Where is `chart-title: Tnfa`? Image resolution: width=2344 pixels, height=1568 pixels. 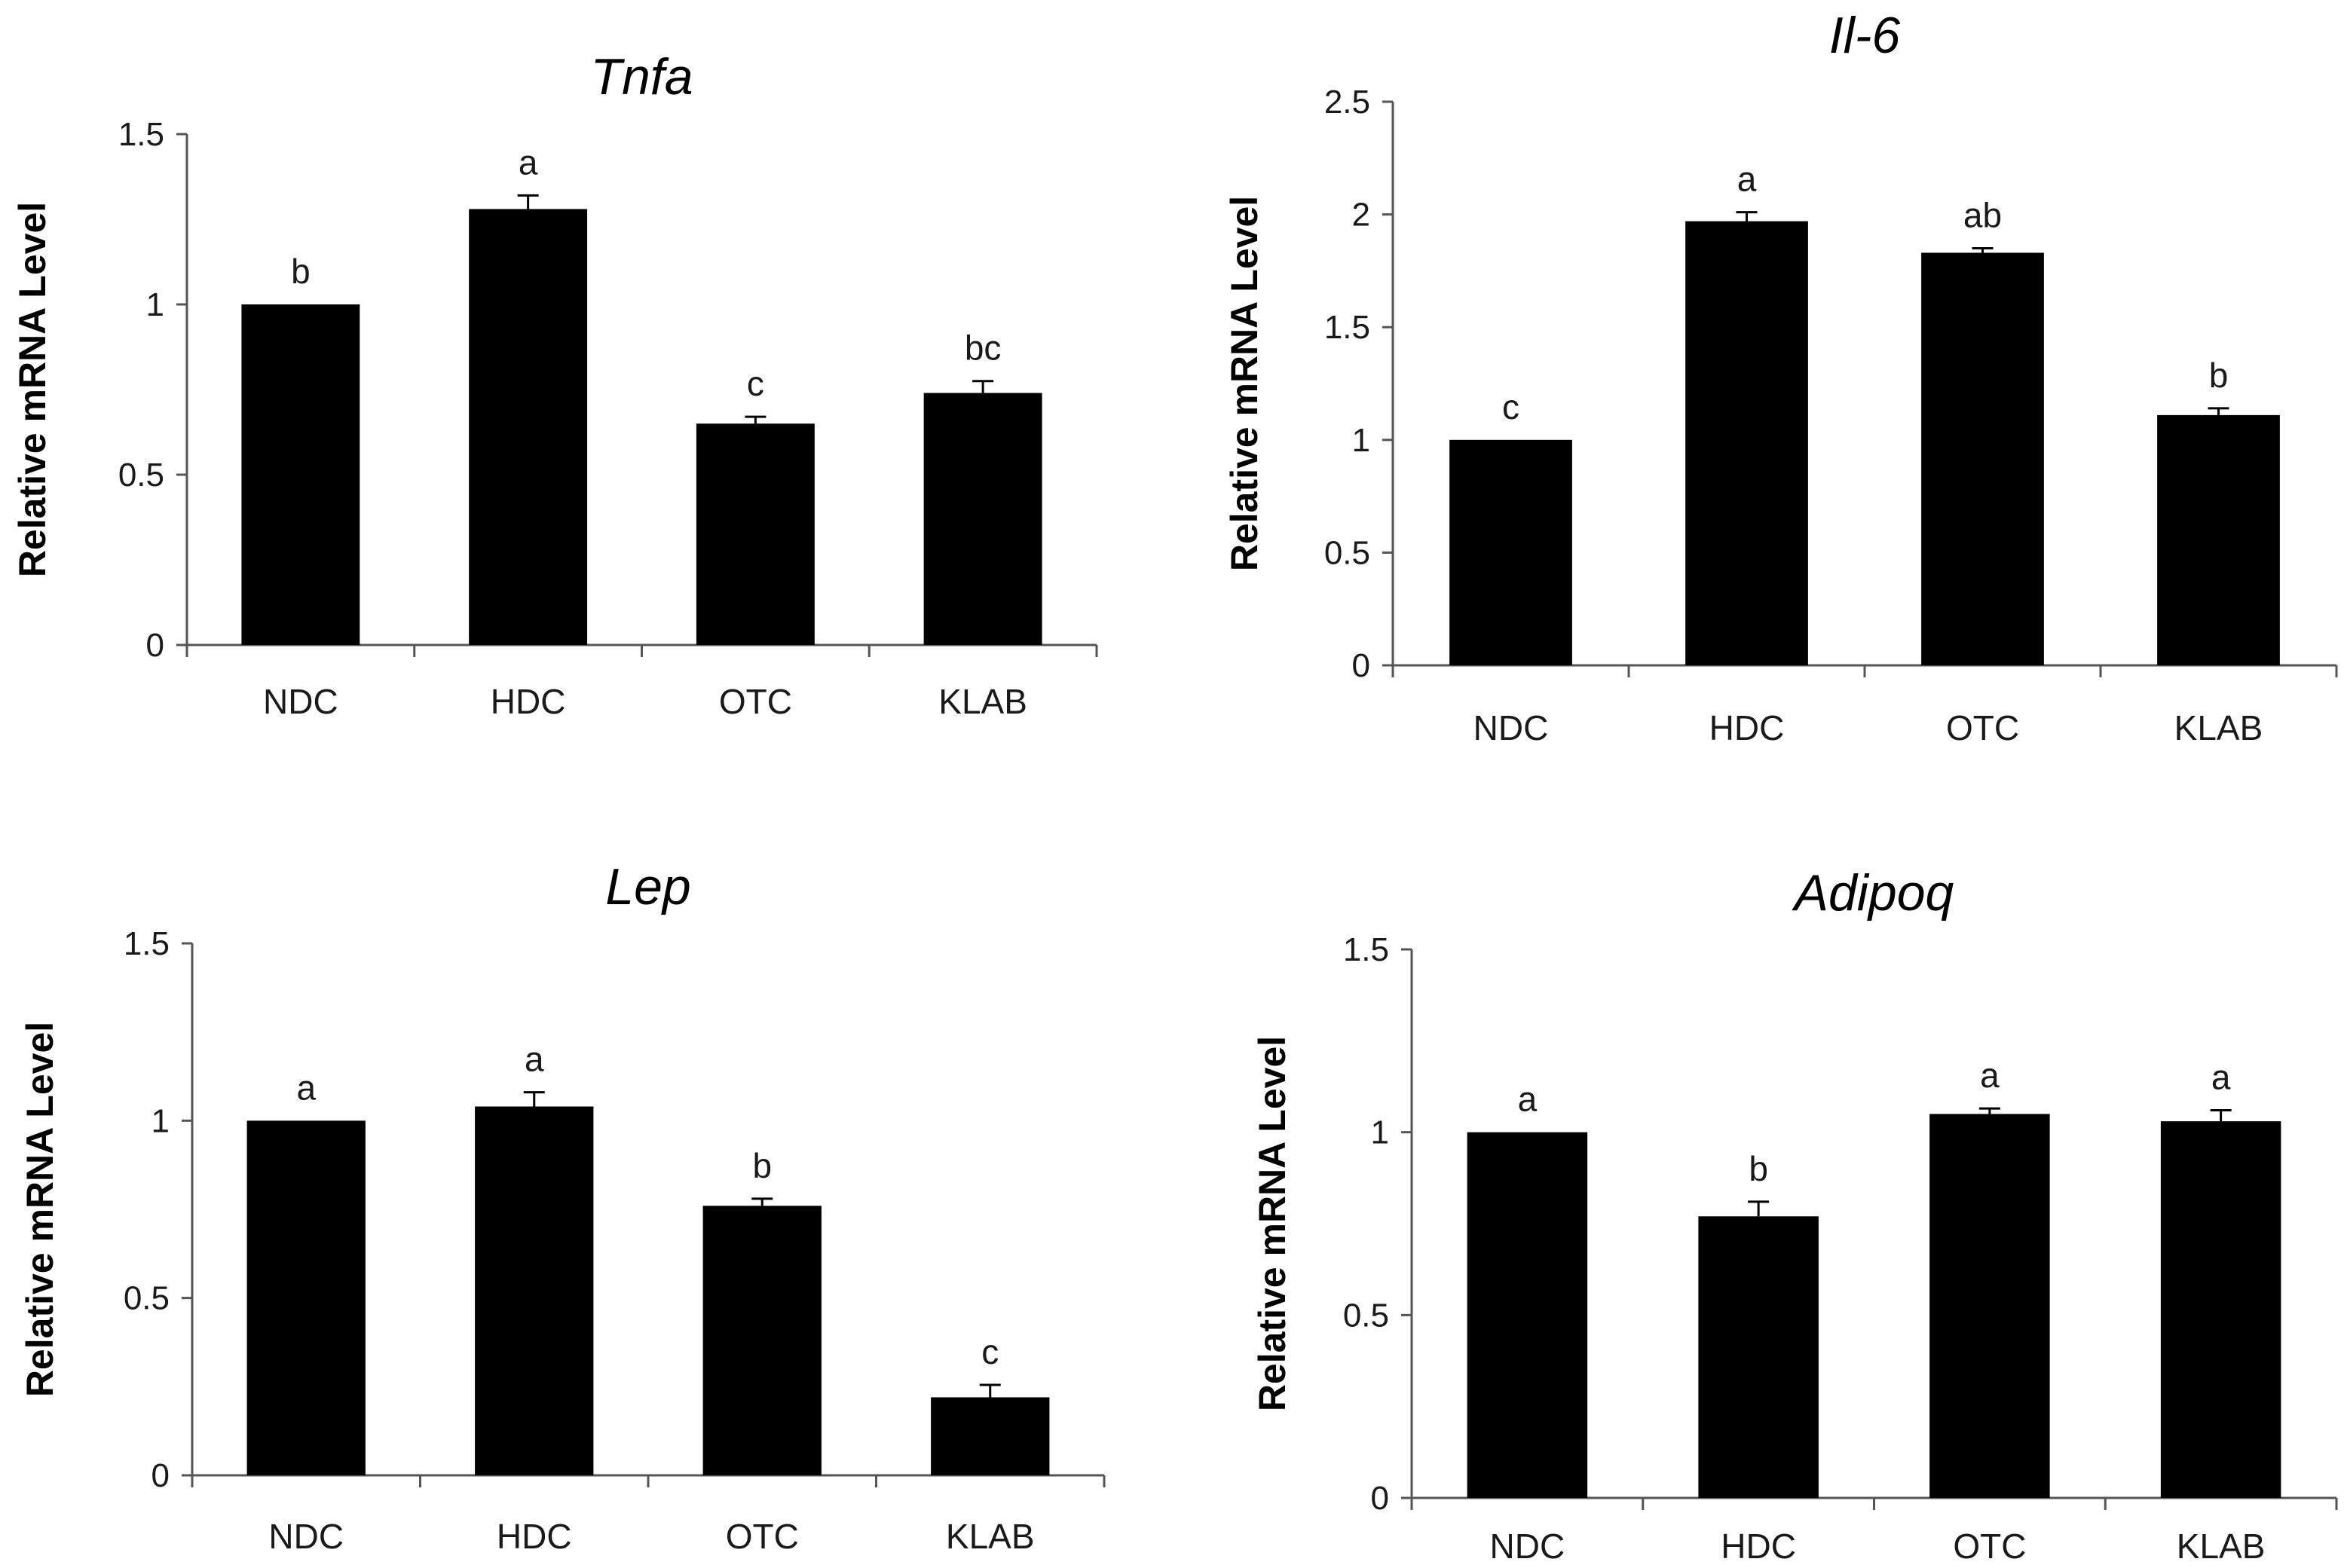 chart-title: Tnfa is located at coordinates (641, 76).